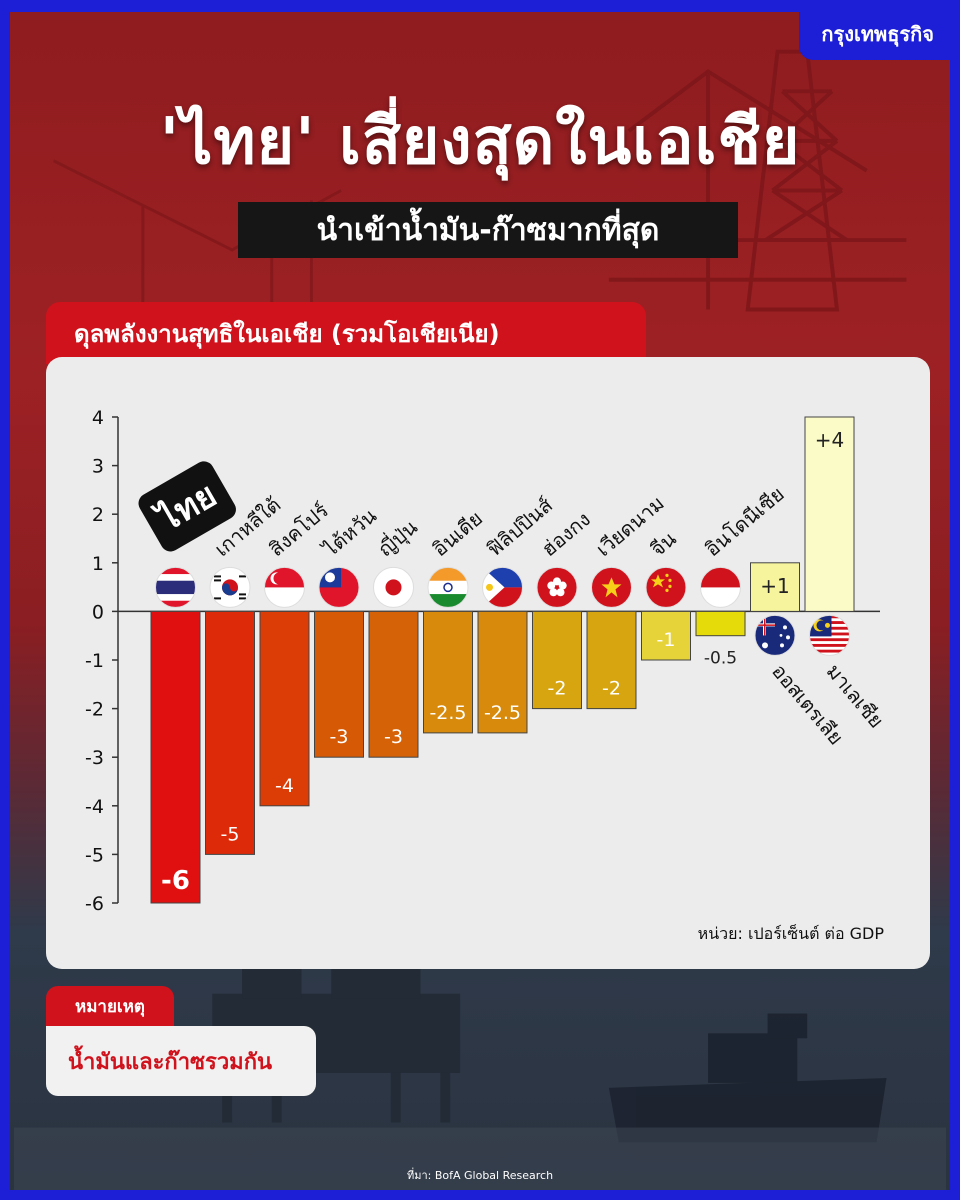  What do you see at coordinates (94, 661) in the screenshot?
I see `y-tick-label: -1` at bounding box center [94, 661].